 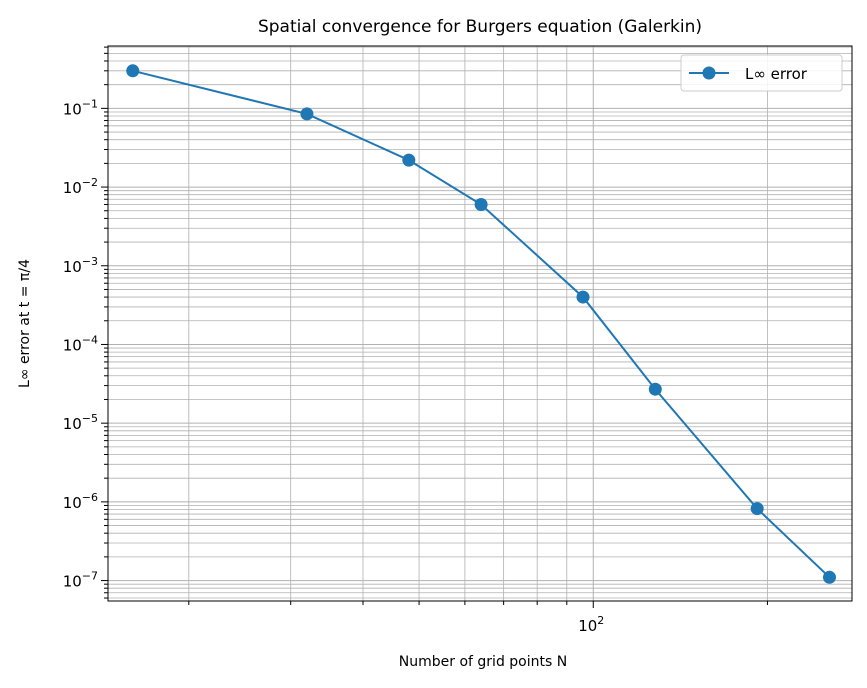 What do you see at coordinates (80, 580) in the screenshot?
I see `y-tick-label: 10⁻⁷` at bounding box center [80, 580].